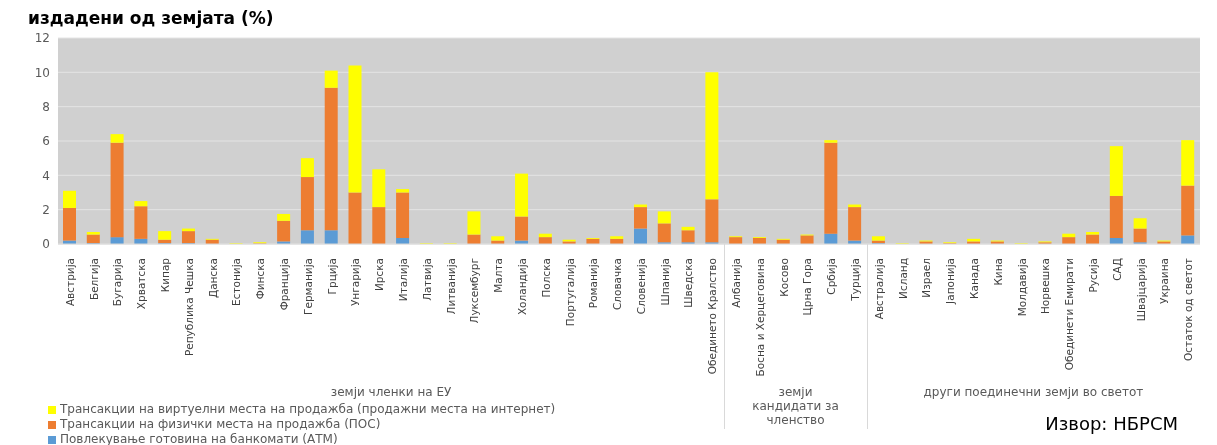  What do you see at coordinates (188, 307) in the screenshot?
I see `x-tick-label: Република Чешка` at bounding box center [188, 307].